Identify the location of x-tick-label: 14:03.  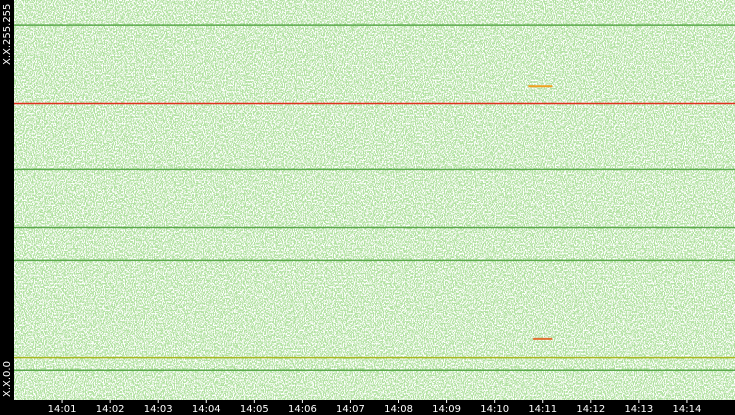
(158, 409).